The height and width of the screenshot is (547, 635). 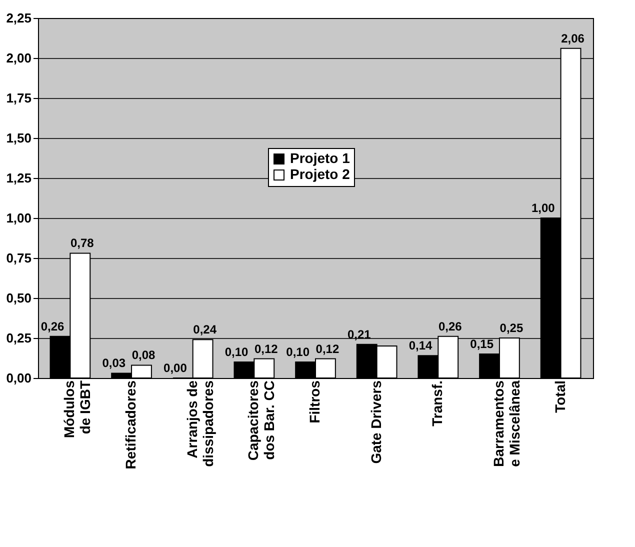 What do you see at coordinates (19, 338) in the screenshot?
I see `y-tick-label: 0,25` at bounding box center [19, 338].